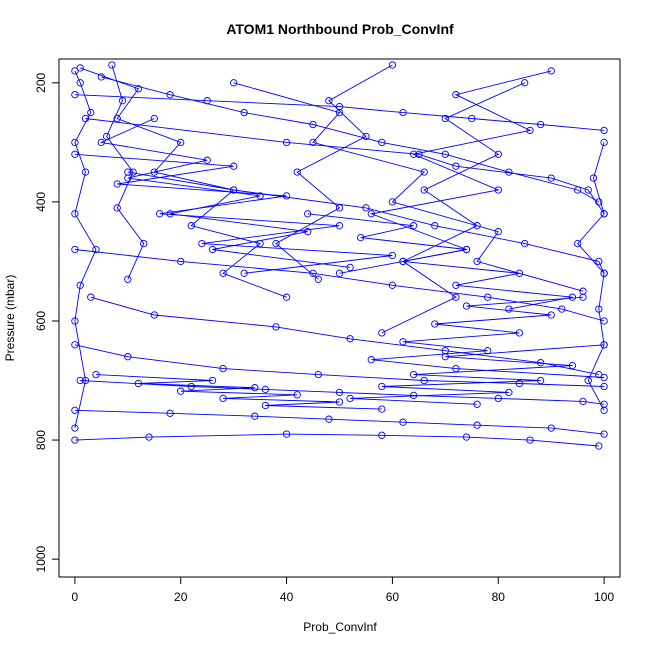 The width and height of the screenshot is (650, 650). What do you see at coordinates (340, 29) in the screenshot?
I see `chart-title: ATOM1 Northbound Prob_ConvInf` at bounding box center [340, 29].